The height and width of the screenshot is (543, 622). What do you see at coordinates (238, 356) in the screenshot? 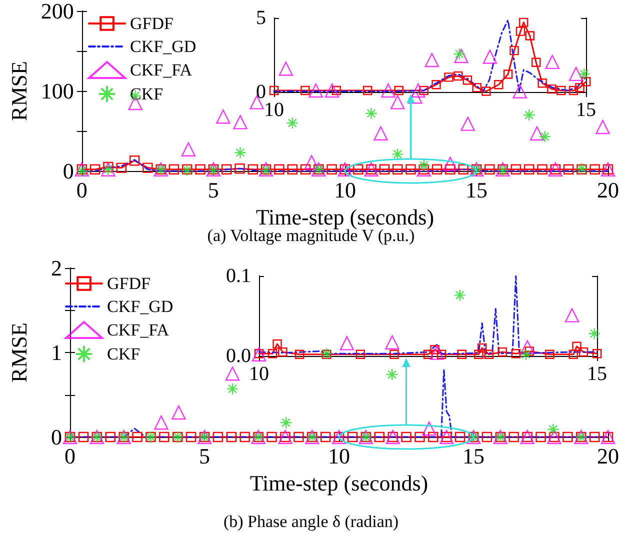
I see `y-tick-label: 0.0` at bounding box center [238, 356].